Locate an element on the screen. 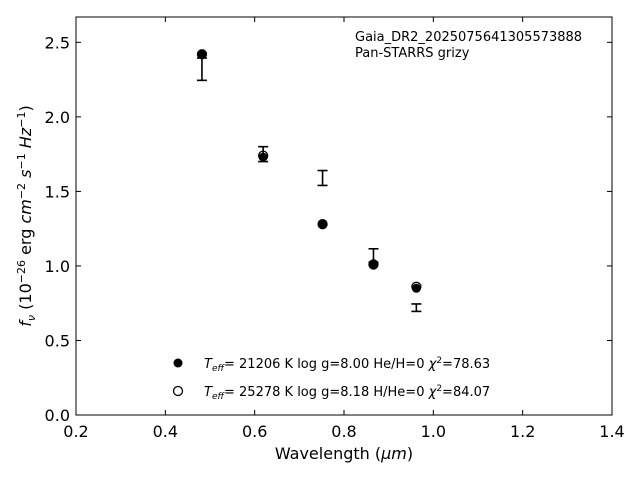  annotation-object-id: Gaia_DR2_2025075641305573888 is located at coordinates (468, 37).